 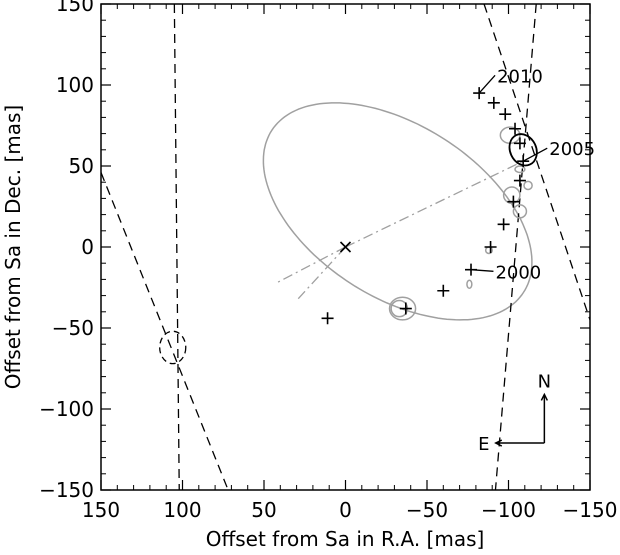 I want to click on compass-layer: NE, so click(x=514, y=413).